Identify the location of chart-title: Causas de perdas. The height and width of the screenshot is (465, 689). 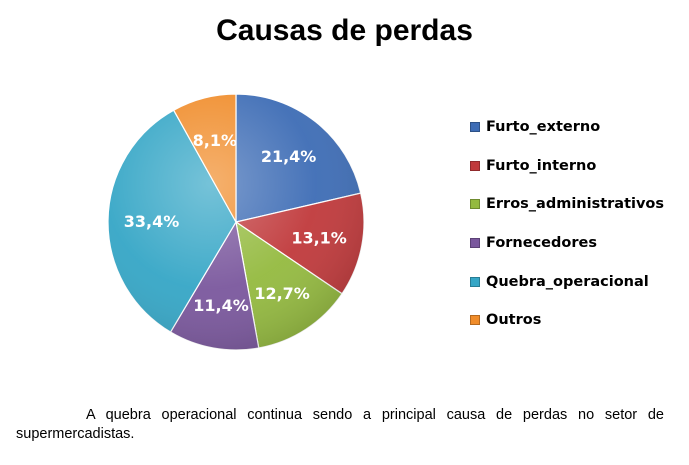
(344, 30).